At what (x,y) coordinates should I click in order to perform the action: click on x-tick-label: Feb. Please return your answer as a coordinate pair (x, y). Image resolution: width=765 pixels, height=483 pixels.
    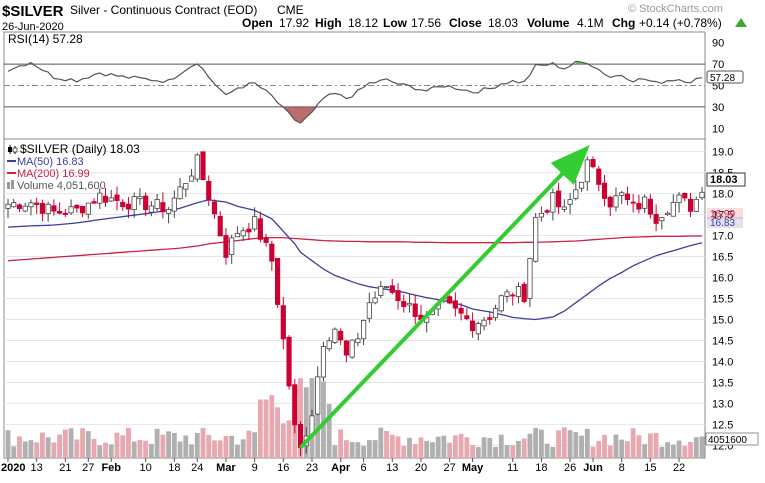
    Looking at the image, I should click on (111, 468).